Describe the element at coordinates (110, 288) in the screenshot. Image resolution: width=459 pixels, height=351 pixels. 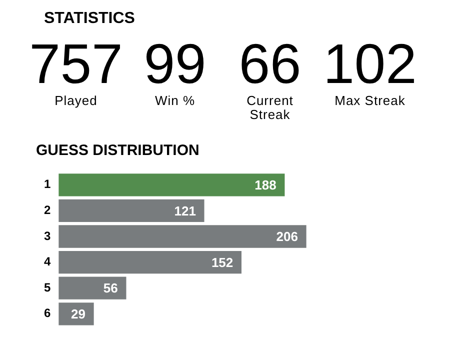
I see `data-label: 56` at that location.